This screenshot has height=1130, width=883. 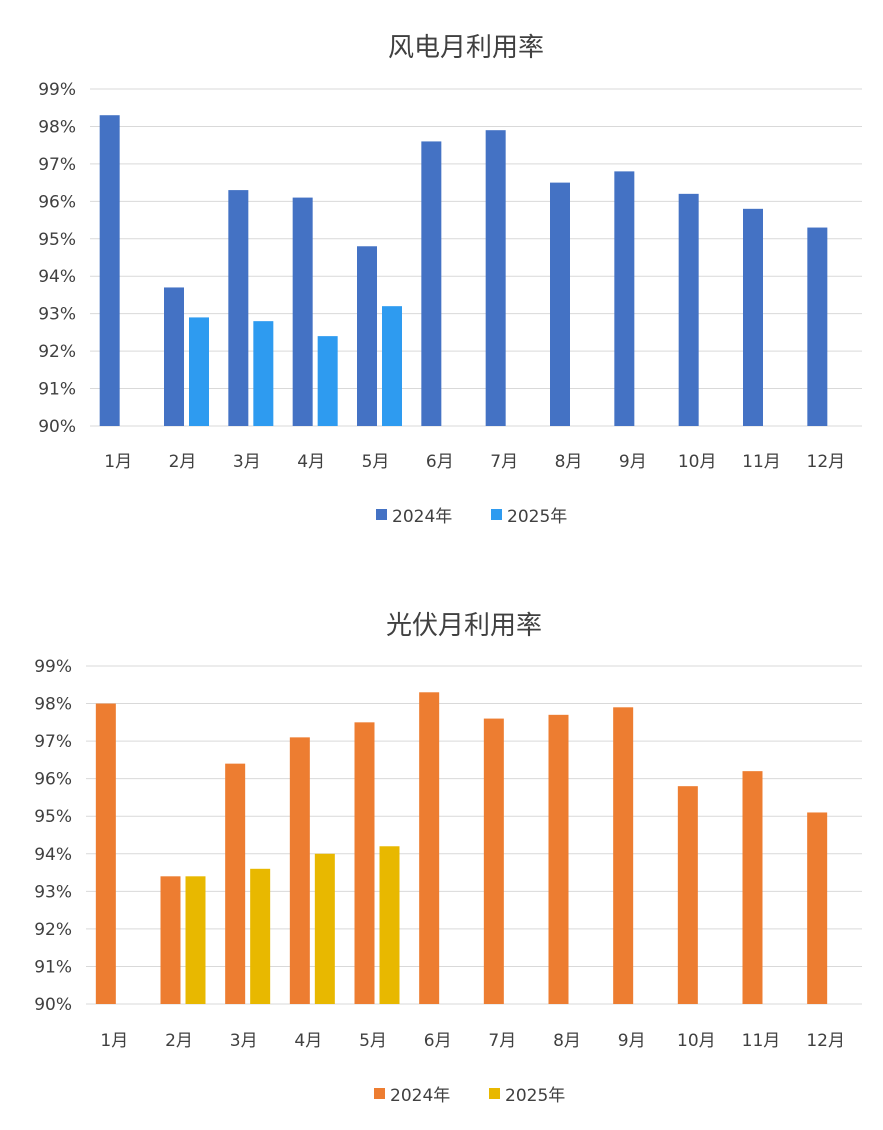 I want to click on solar-y-tick-label: 92%, so click(x=53, y=930).